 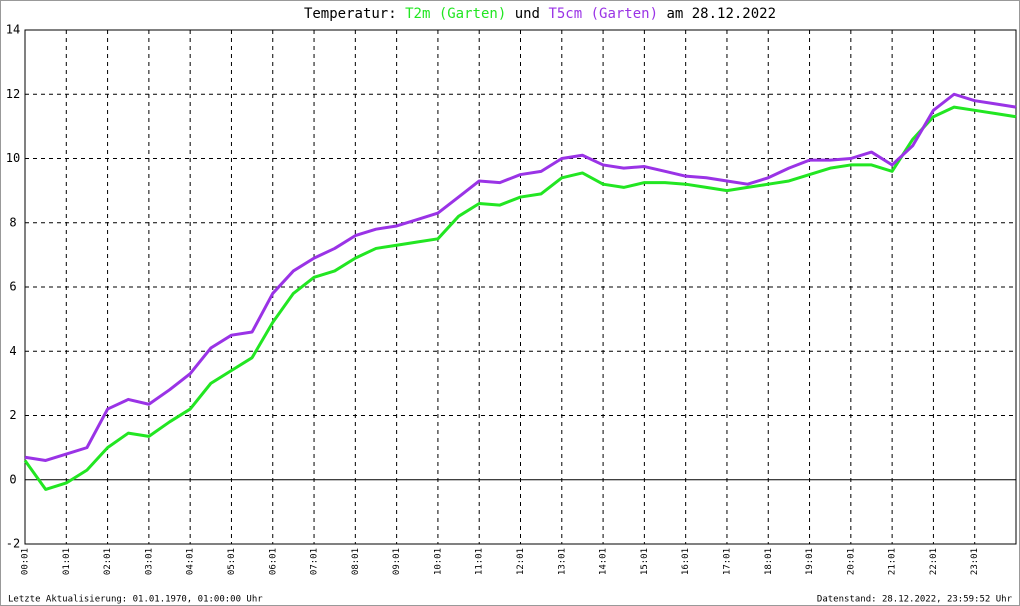 I want to click on x-tick-label: 17:01, so click(x=727, y=561).